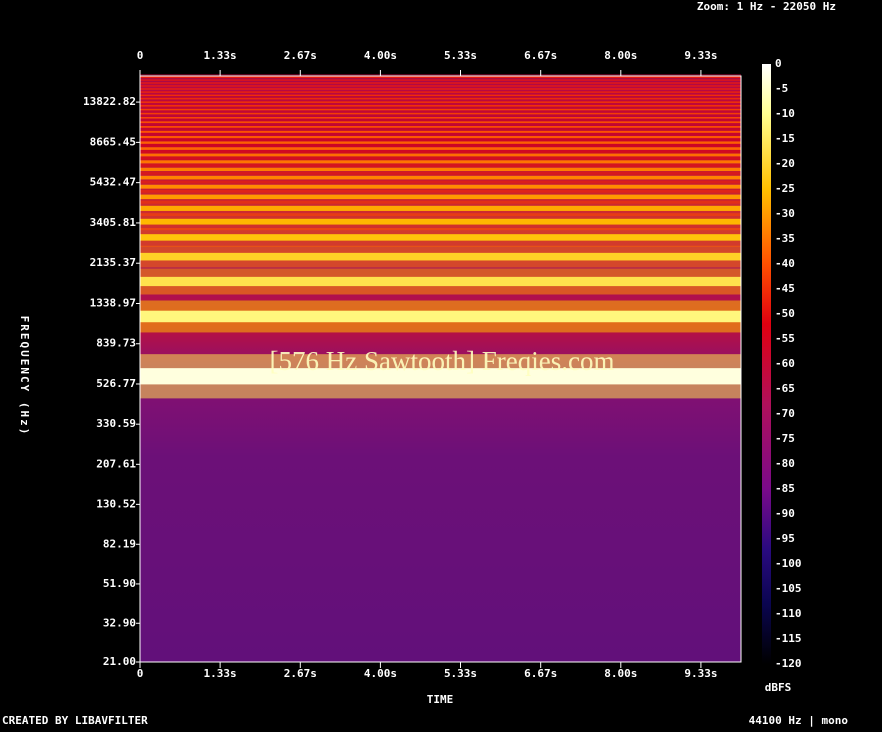 The image size is (882, 732). What do you see at coordinates (380, 673) in the screenshot?
I see `x-tick-label-bottom: 4.00s` at bounding box center [380, 673].